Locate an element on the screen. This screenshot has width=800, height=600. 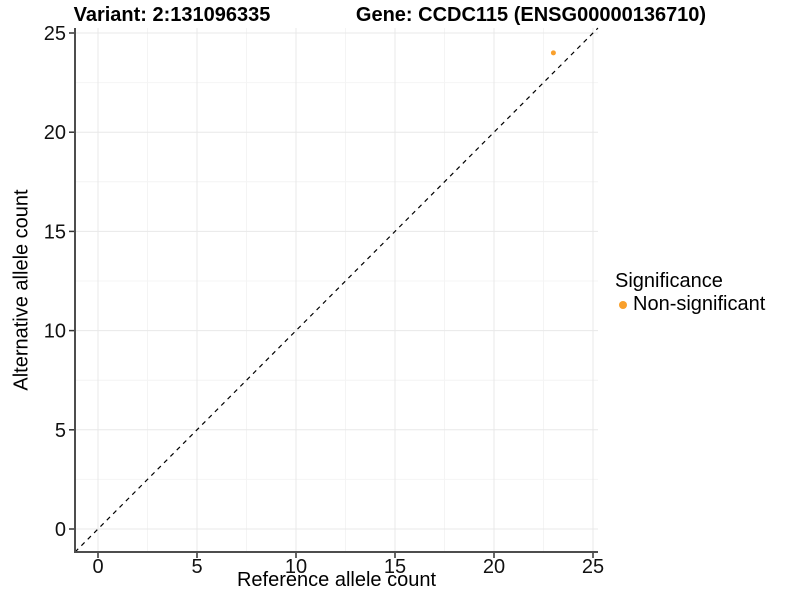
y-axis-ticks: 0 5 10 15 20 25 is located at coordinates (59, 282).